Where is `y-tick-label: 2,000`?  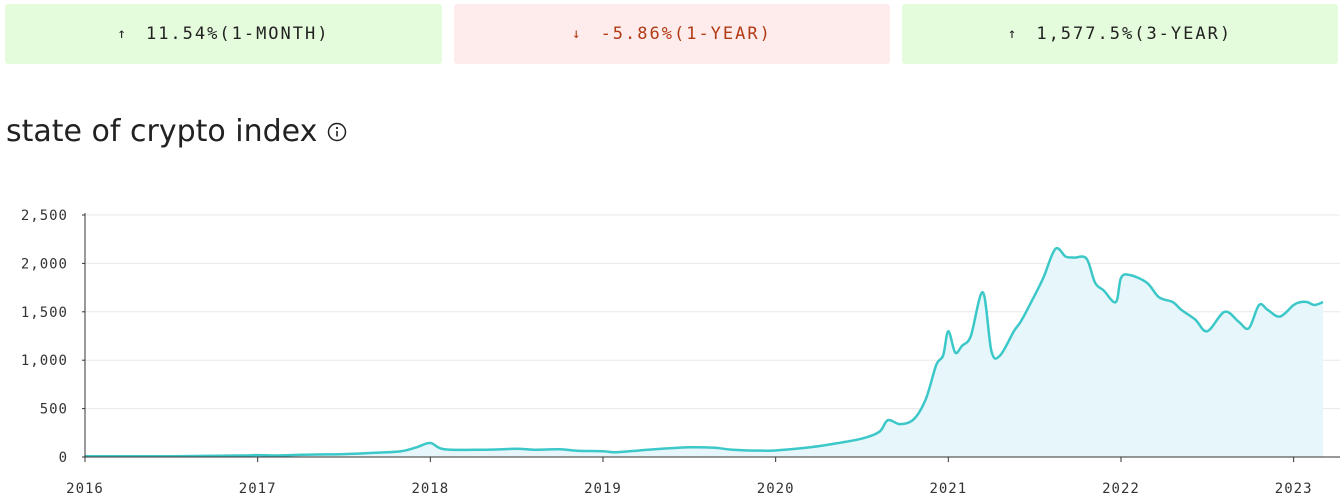 y-tick-label: 2,000 is located at coordinates (44, 264).